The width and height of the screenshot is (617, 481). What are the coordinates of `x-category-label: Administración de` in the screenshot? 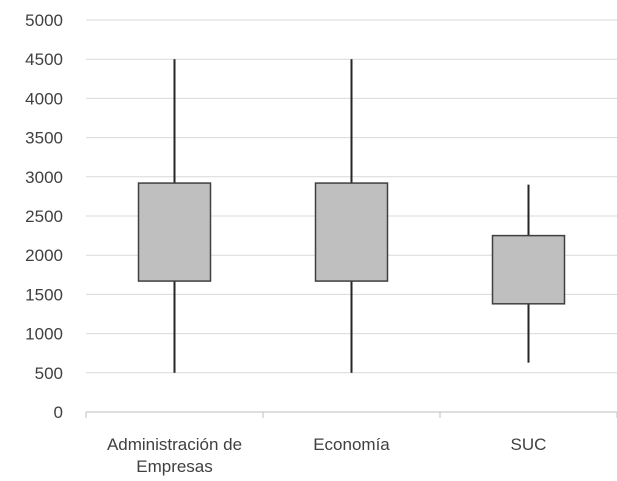 It's located at (174, 444).